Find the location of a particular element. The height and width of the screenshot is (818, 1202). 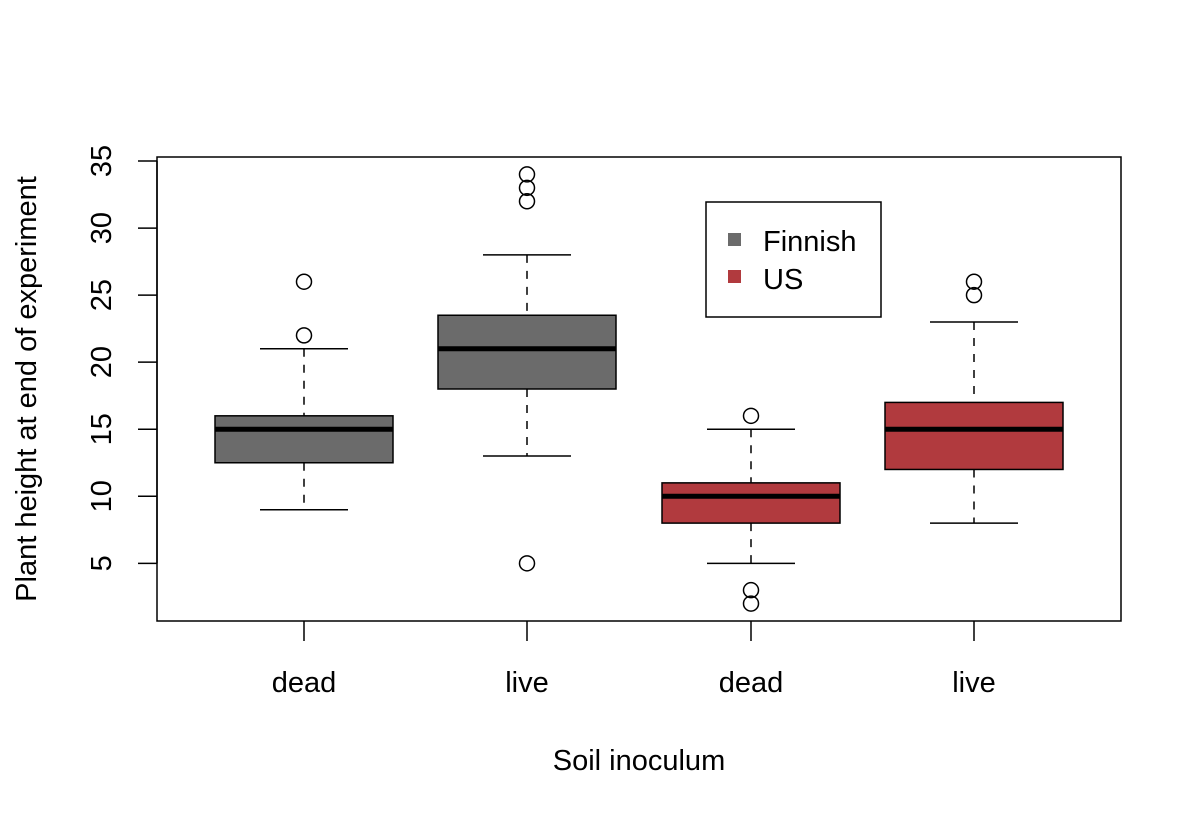

legend: Finnish US is located at coordinates (793, 259).